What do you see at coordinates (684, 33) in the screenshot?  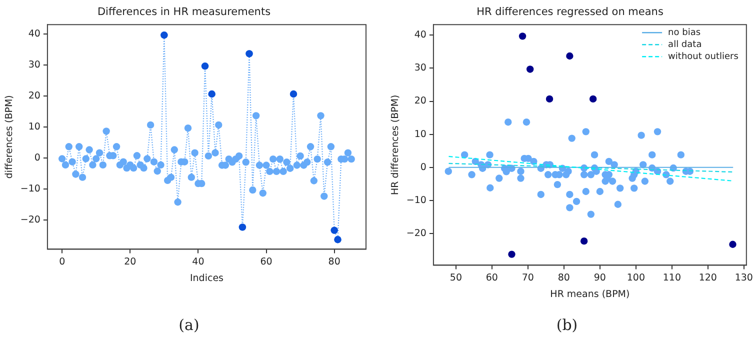 I see `legend-label: no bias` at bounding box center [684, 33].